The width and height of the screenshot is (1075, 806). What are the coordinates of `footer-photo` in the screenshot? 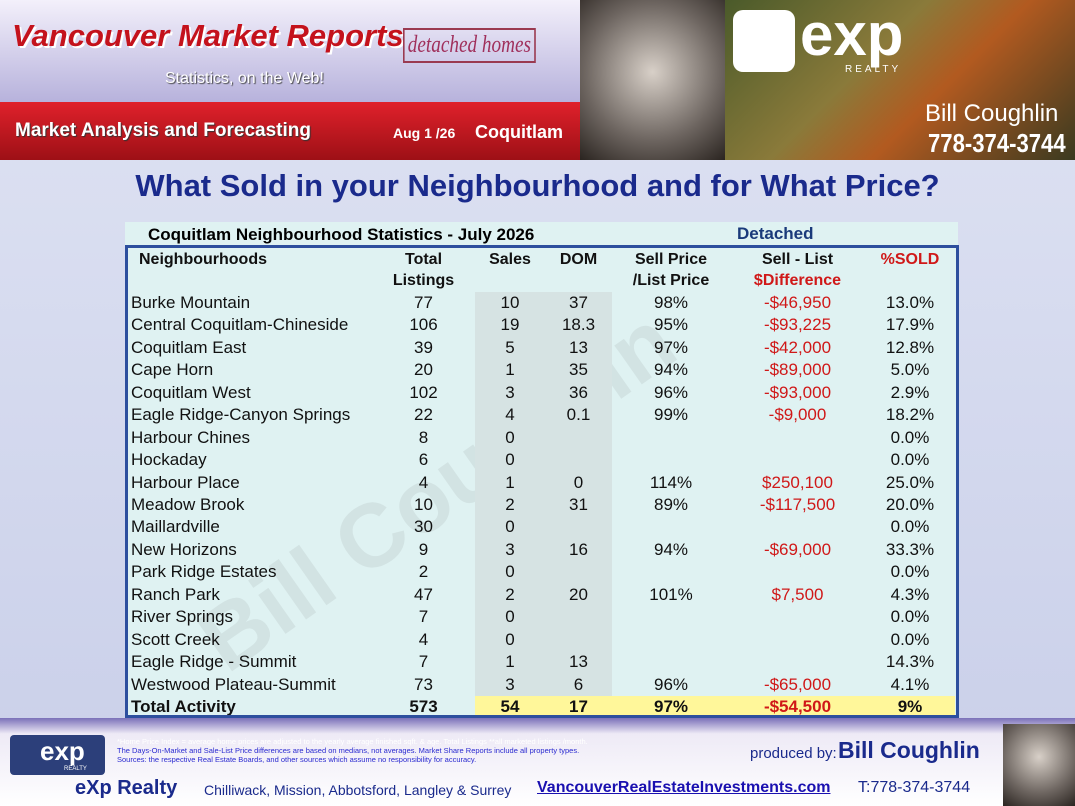 It's located at (1039, 765).